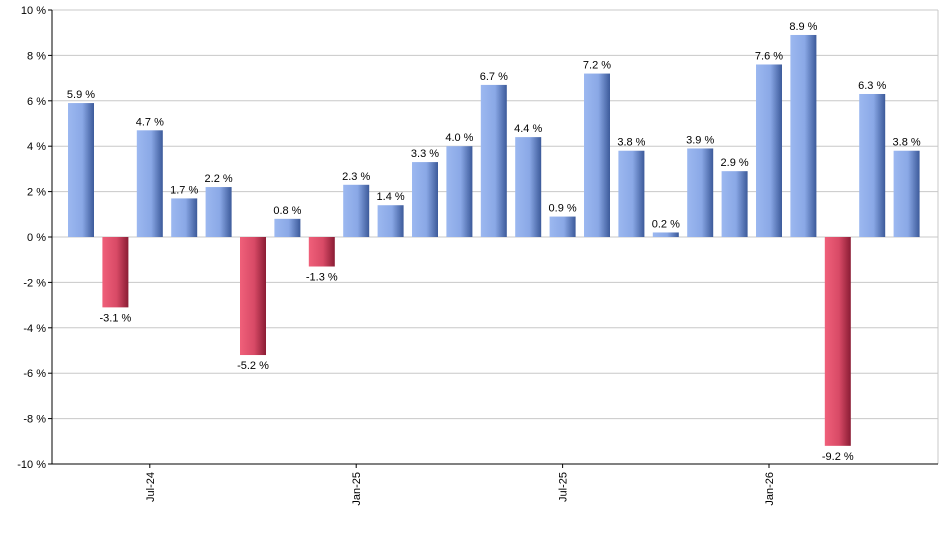 Image resolution: width=940 pixels, height=550 pixels. I want to click on y-tick-label: -4 %, so click(34, 329).